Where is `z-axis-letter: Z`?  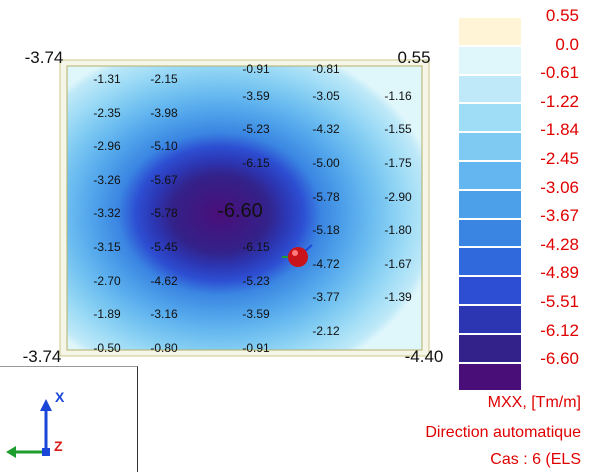
z-axis-letter: Z is located at coordinates (58, 446).